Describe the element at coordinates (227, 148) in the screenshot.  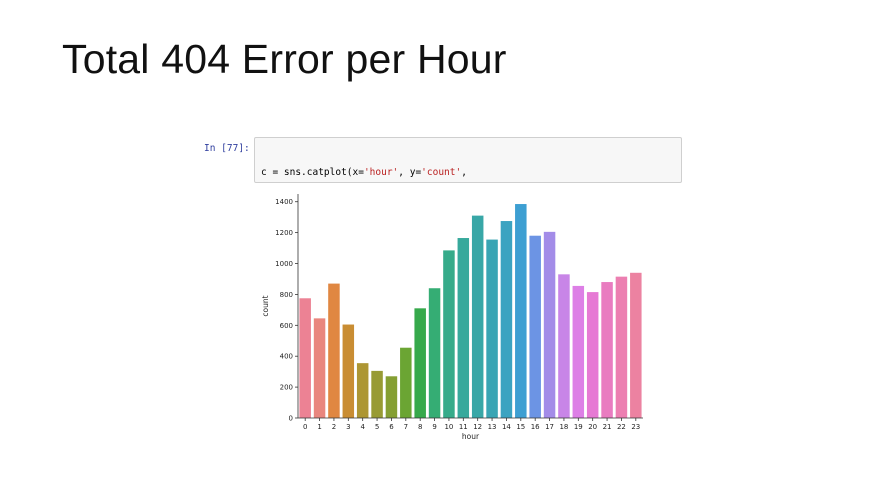
I see `cell-prompt: In [77]:` at that location.